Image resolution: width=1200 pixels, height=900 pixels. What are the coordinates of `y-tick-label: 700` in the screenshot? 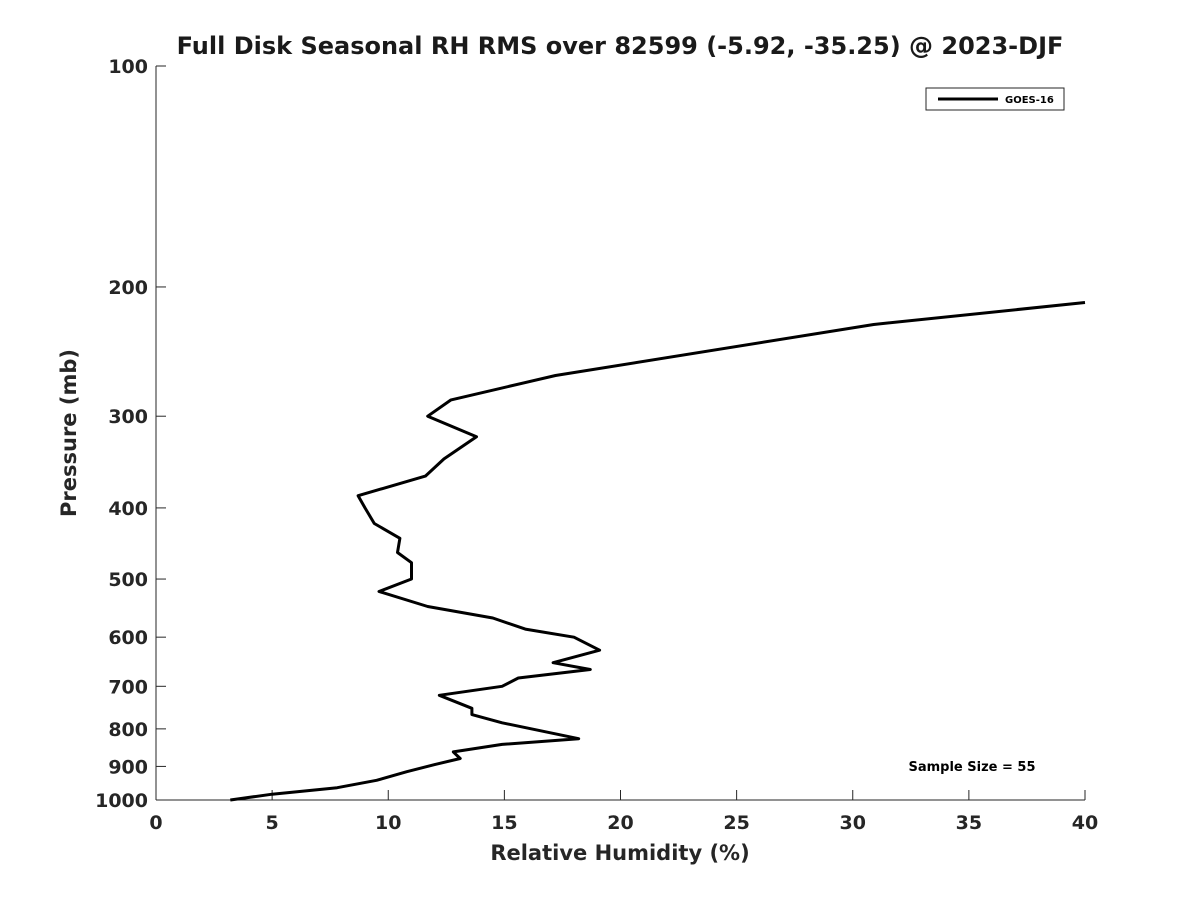 It's located at (128, 687).